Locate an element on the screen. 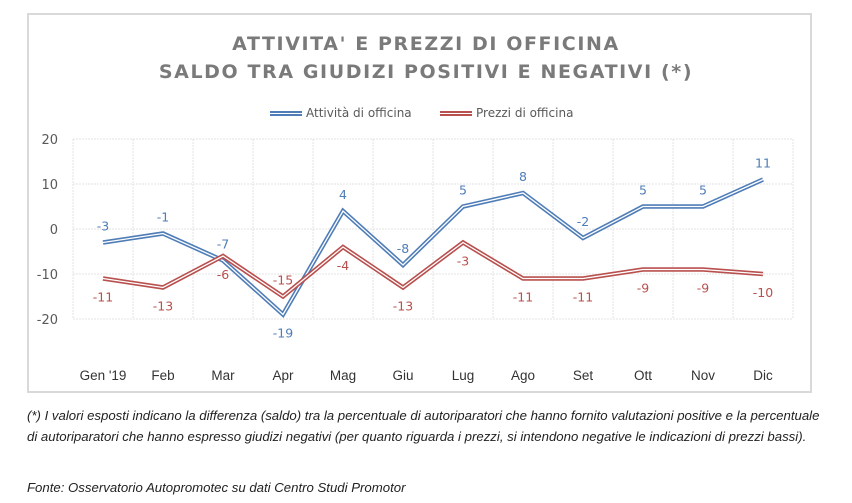  x-tick-label: Gen '19 is located at coordinates (103, 375).